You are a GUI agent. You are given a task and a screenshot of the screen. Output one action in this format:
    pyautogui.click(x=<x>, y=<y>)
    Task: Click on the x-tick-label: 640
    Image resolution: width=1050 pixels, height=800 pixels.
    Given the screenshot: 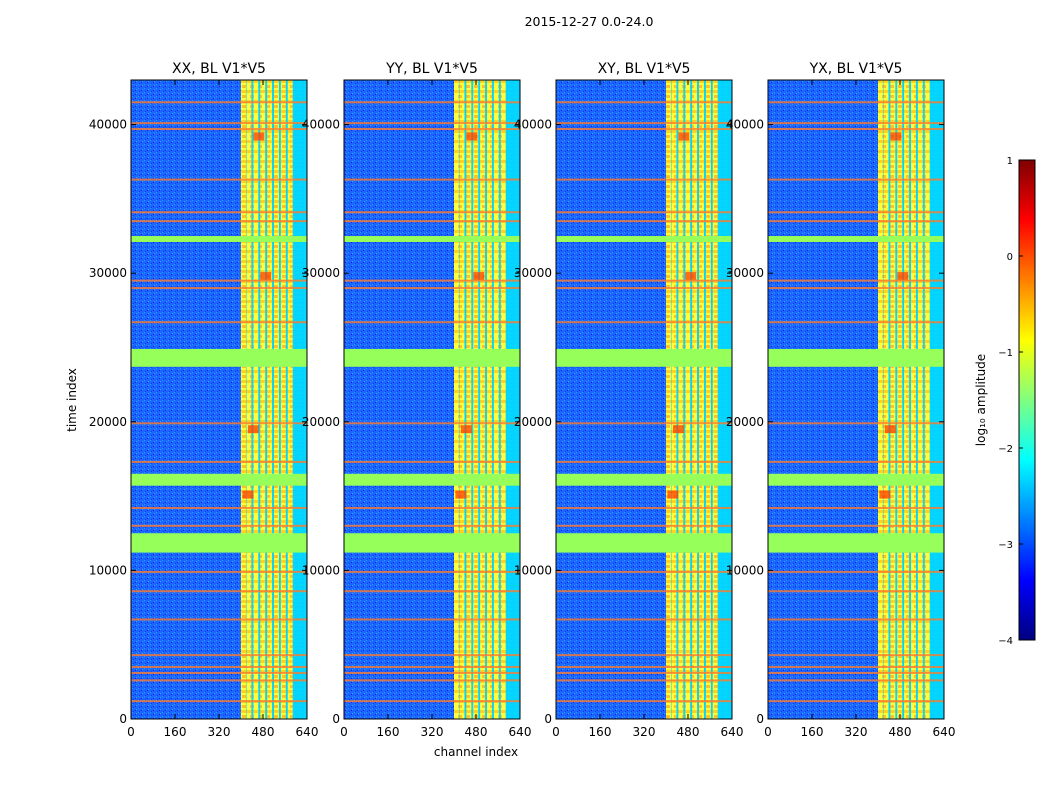 What is the action you would take?
    pyautogui.click(x=732, y=732)
    